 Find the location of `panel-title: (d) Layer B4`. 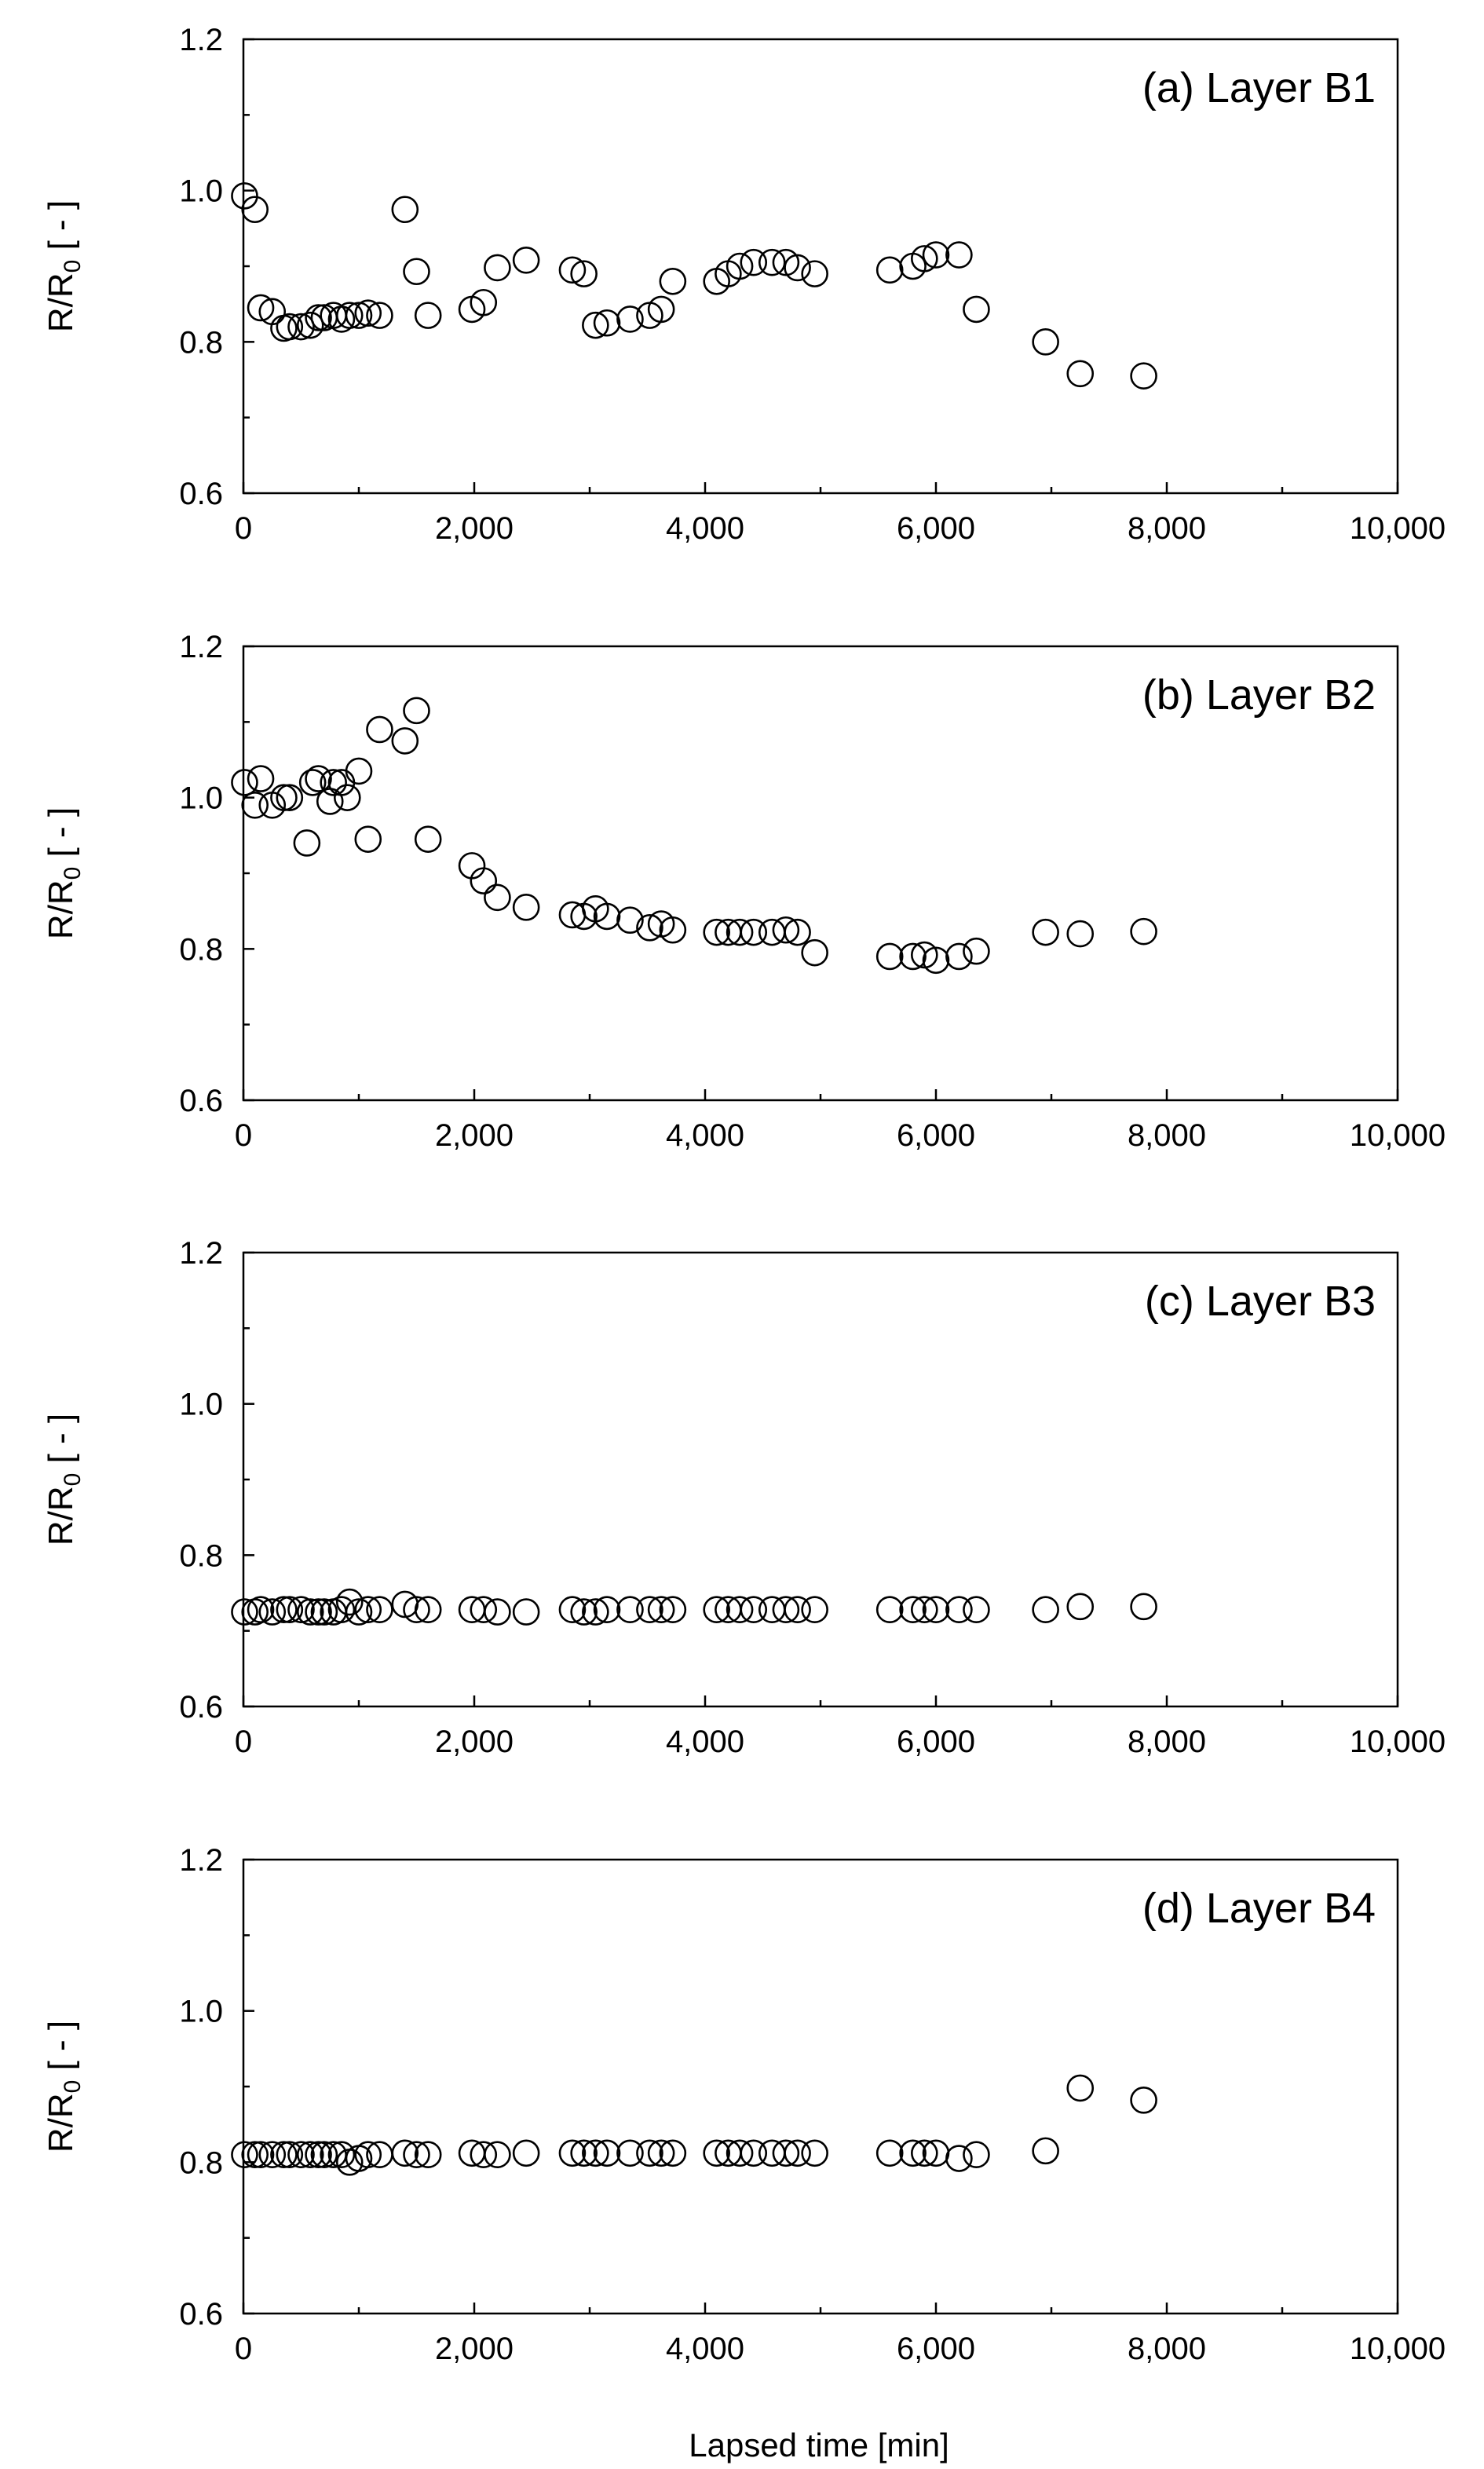

panel-title: (d) Layer B4 is located at coordinates (1259, 1908).